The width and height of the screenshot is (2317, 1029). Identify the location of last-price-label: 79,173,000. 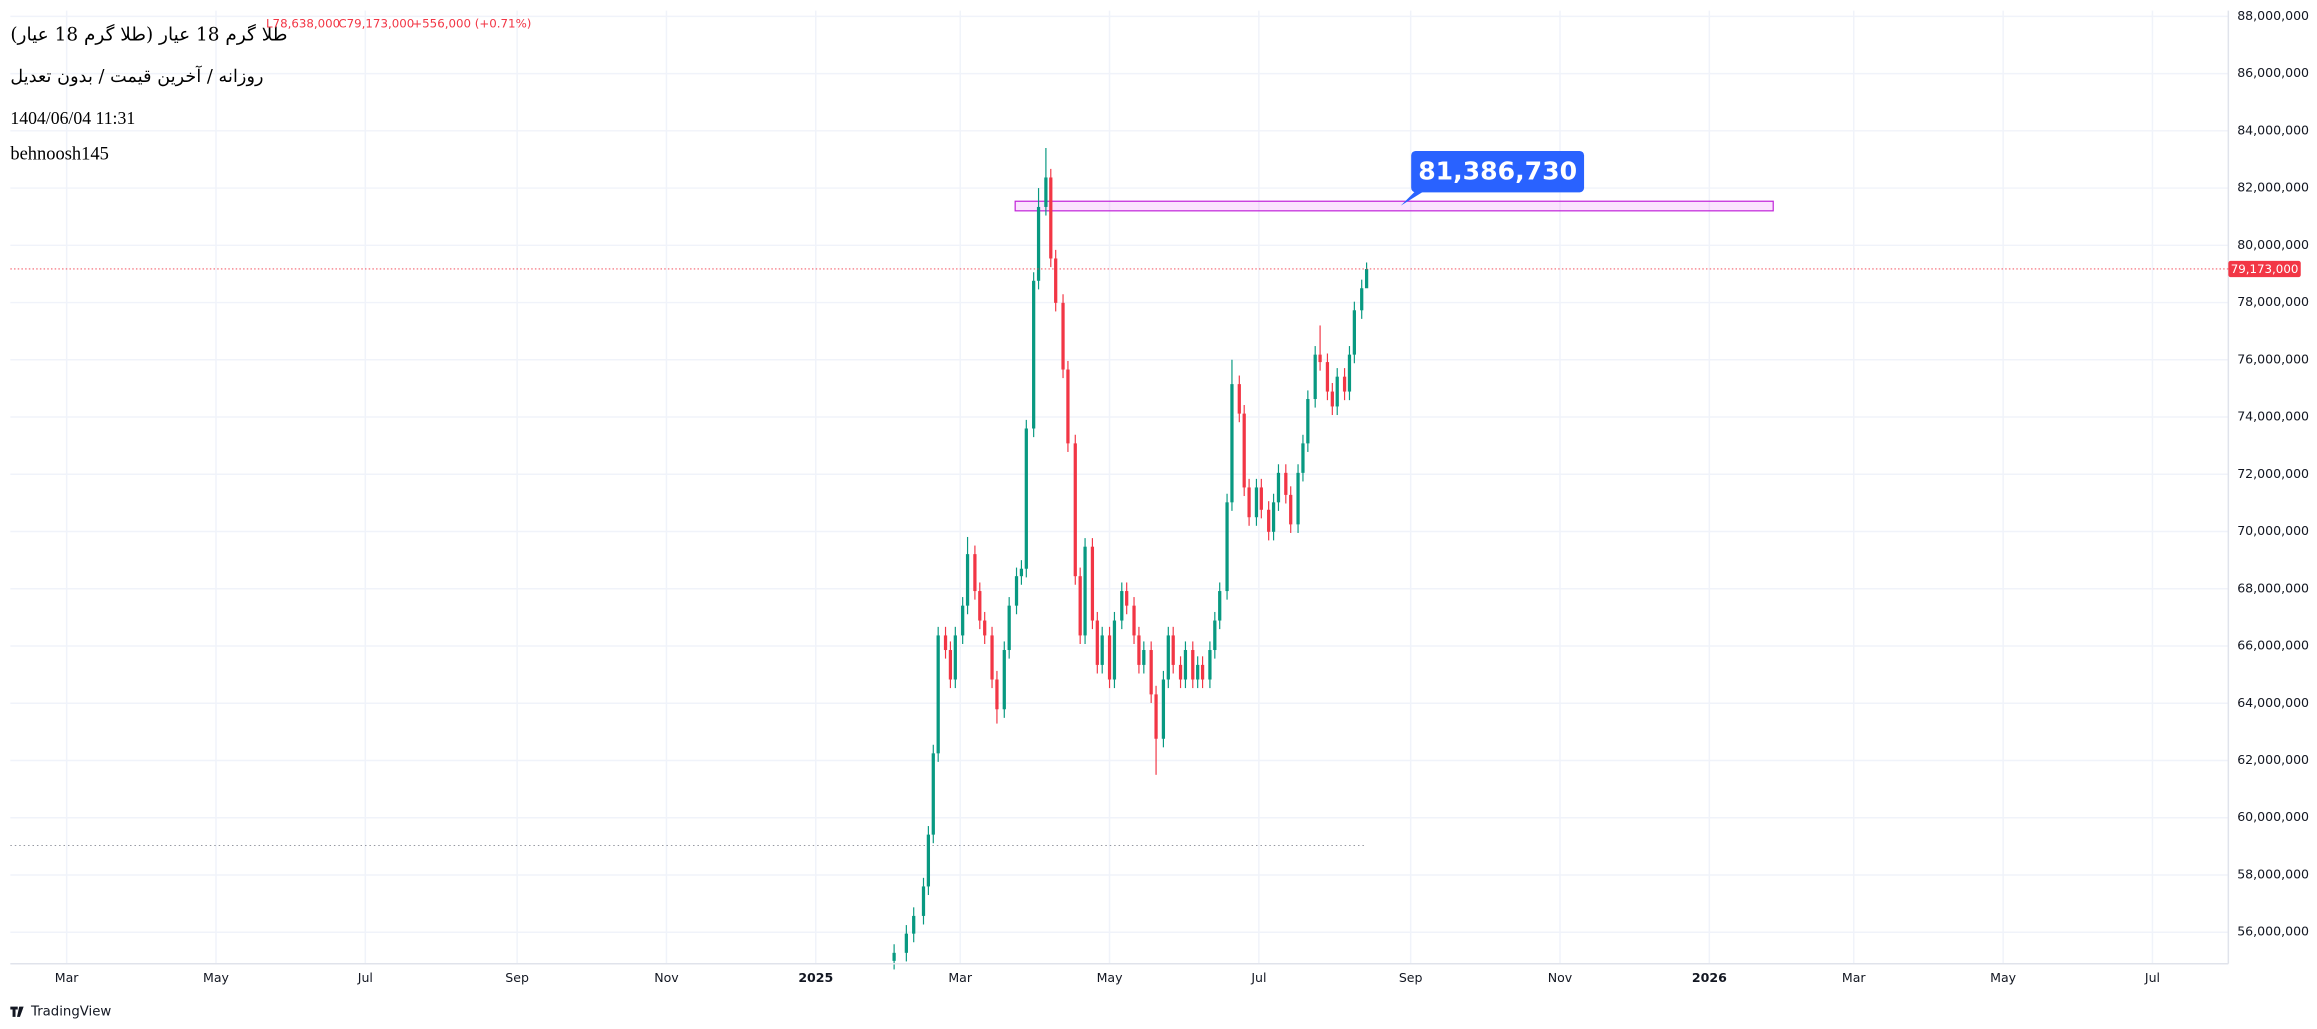
(2265, 269).